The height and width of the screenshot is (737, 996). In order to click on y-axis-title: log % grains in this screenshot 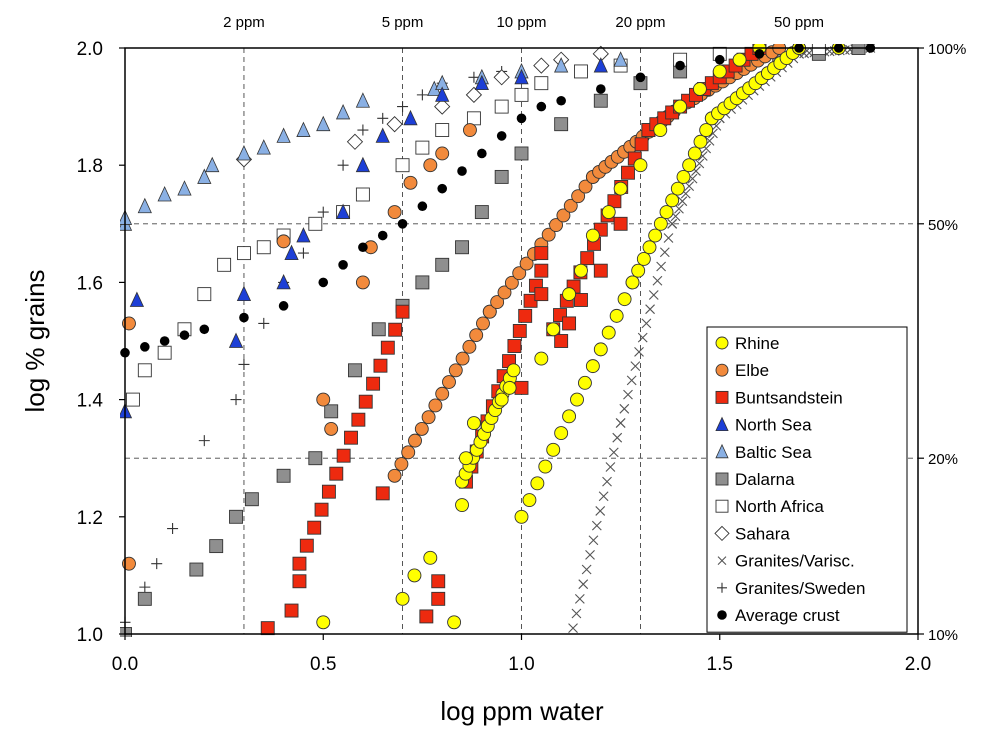, I will do `click(35, 340)`.